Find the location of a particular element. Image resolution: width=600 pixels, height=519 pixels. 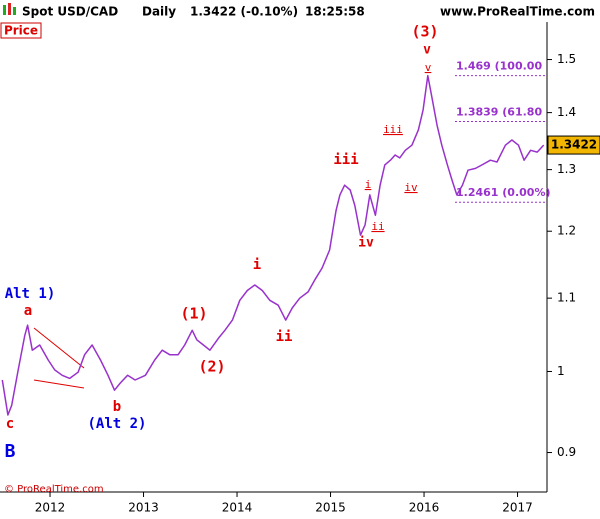

x-tick-label: 2014 is located at coordinates (237, 508).